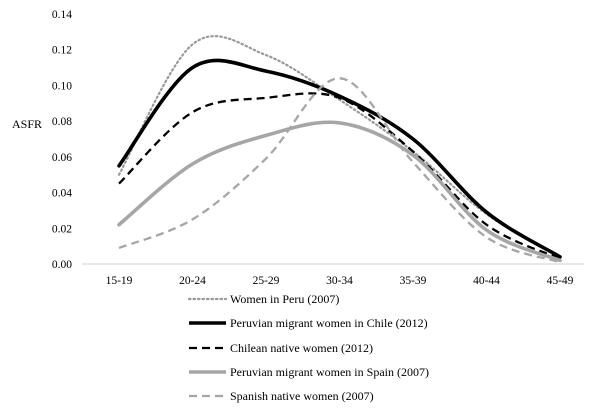 The image size is (597, 412). What do you see at coordinates (302, 396) in the screenshot?
I see `legend-label: Spanish native women (2007)` at bounding box center [302, 396].